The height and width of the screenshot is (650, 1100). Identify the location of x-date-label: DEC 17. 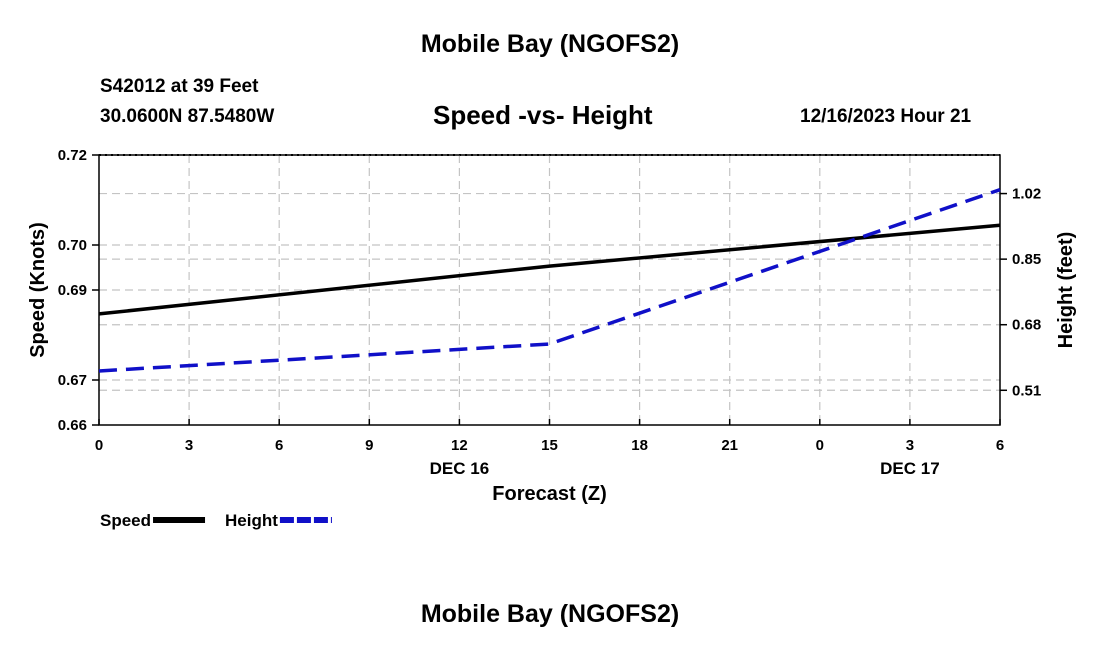
(910, 468).